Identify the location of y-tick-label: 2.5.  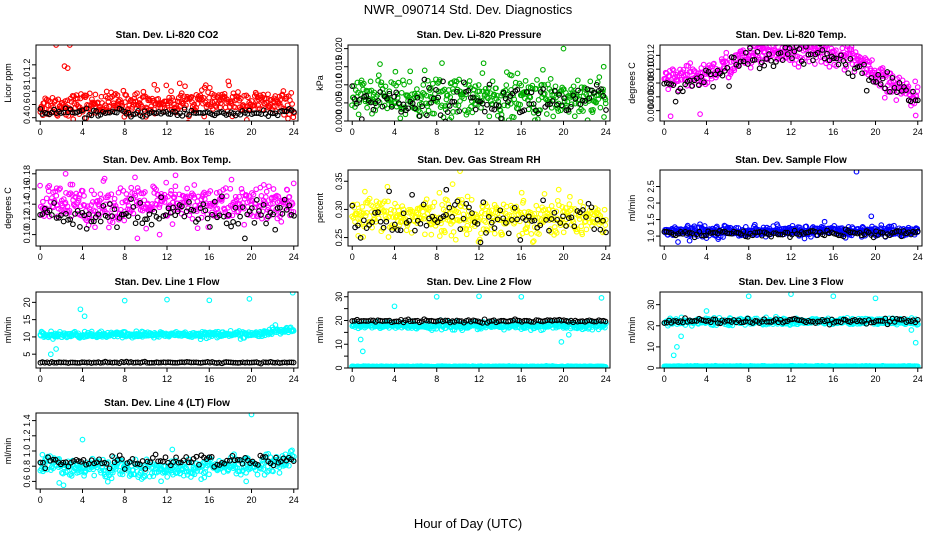
(651, 186).